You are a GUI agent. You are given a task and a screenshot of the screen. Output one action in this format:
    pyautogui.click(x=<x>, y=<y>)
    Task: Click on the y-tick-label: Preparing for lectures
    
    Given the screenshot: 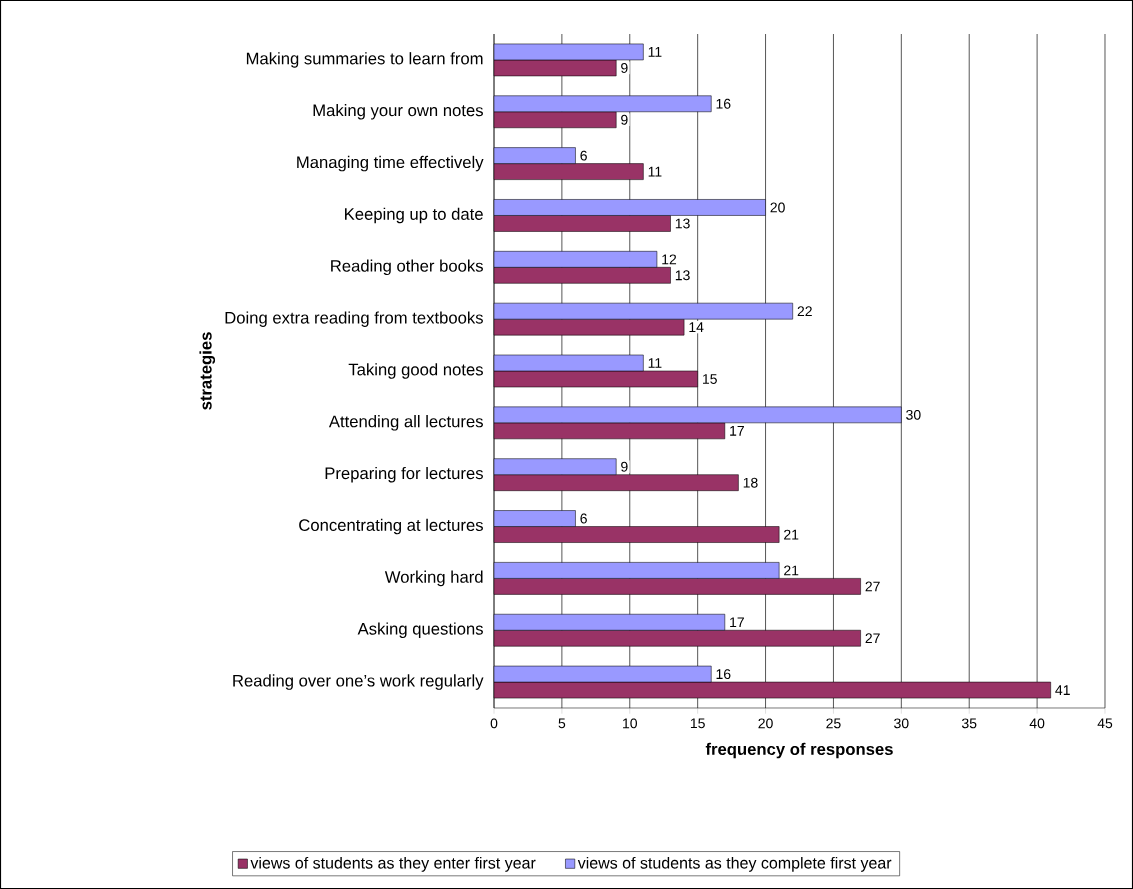 What is the action you would take?
    pyautogui.click(x=404, y=474)
    